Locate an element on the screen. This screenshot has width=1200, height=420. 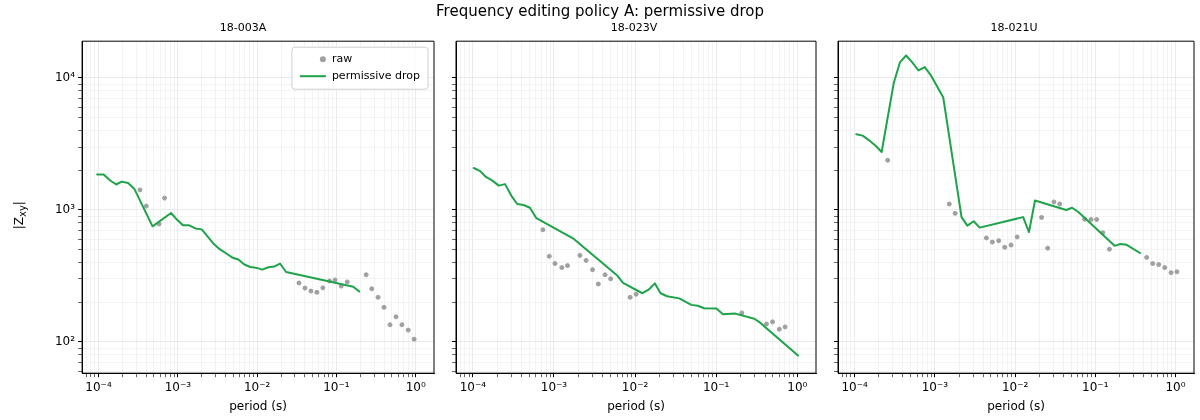
y-tick-label: 10⁴ is located at coordinates (65, 77).